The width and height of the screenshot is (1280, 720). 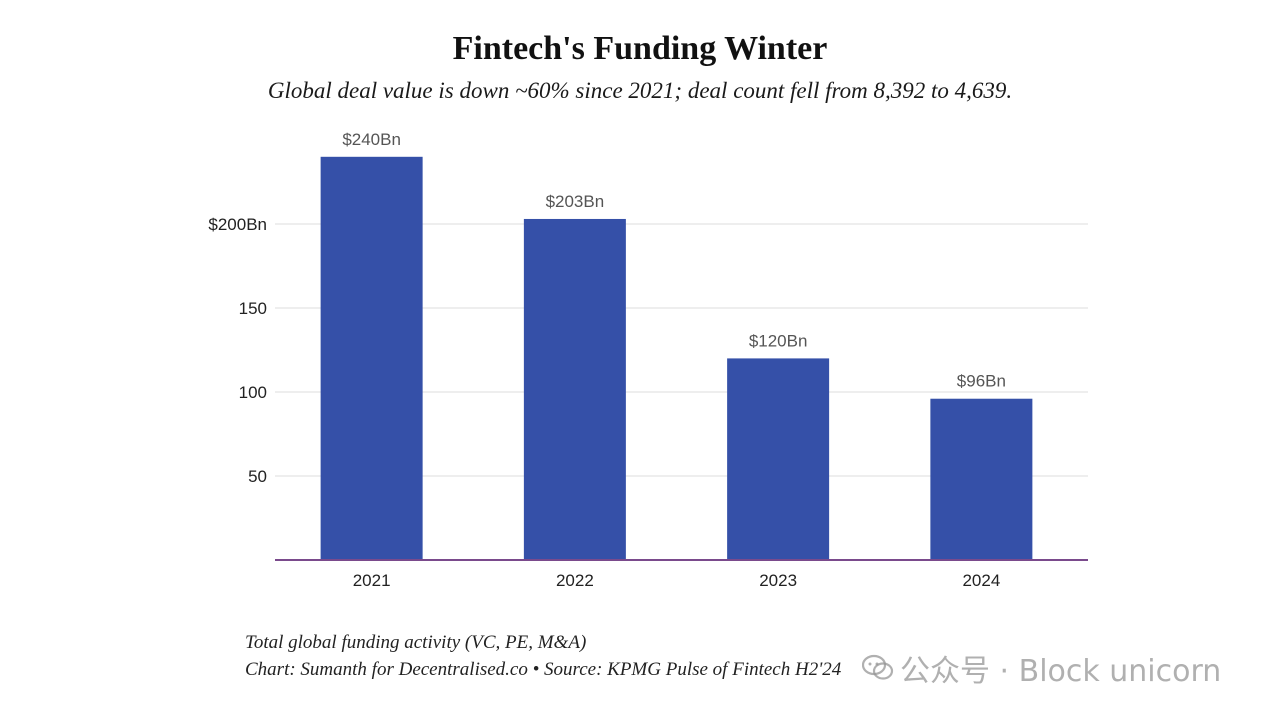 I want to click on data-label: $203Bn, so click(x=575, y=201).